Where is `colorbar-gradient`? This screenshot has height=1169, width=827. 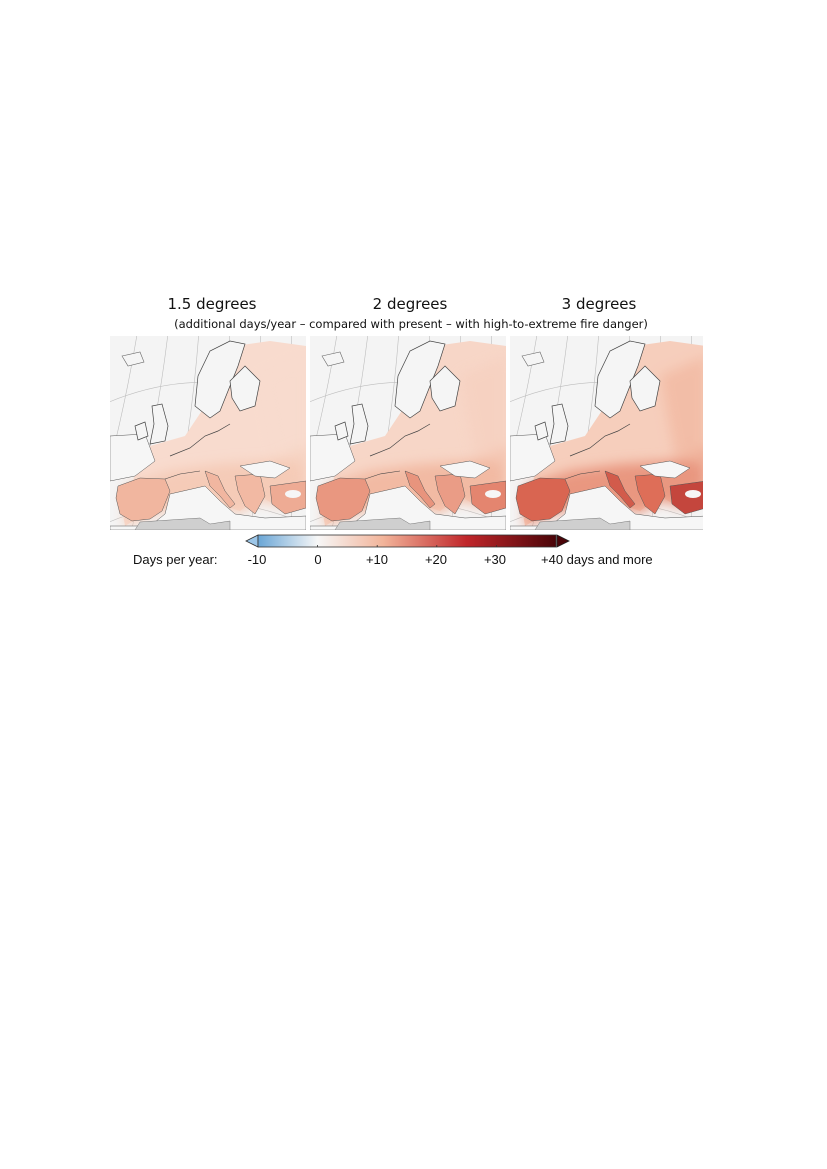 colorbar-gradient is located at coordinates (407, 541).